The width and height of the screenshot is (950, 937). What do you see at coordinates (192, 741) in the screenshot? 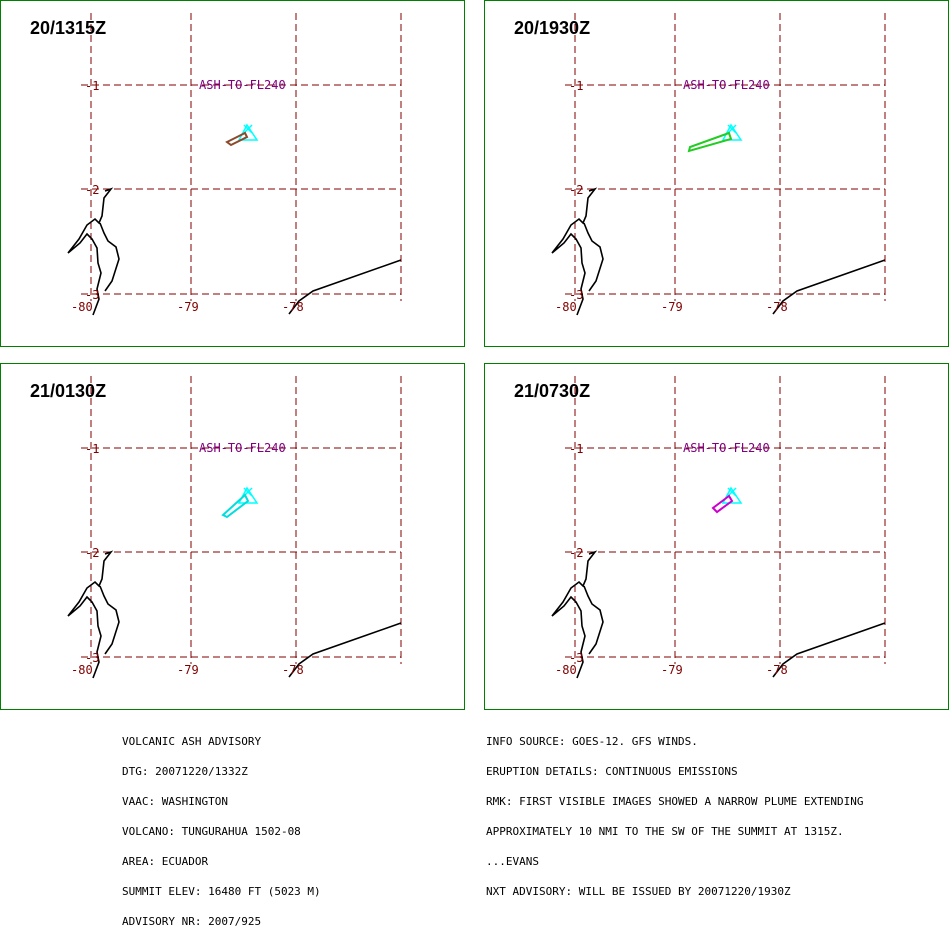
I see `advisory-line: VOLCANIC ASH ADVISORY` at bounding box center [192, 741].